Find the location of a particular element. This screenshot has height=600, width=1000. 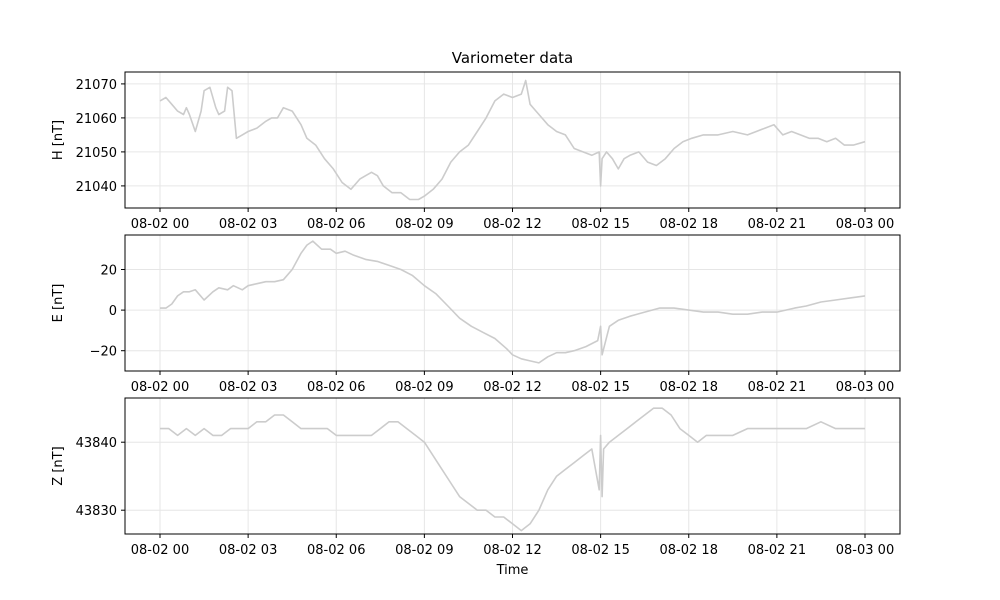

y-axis-label-e: E [nT] is located at coordinates (58, 303).